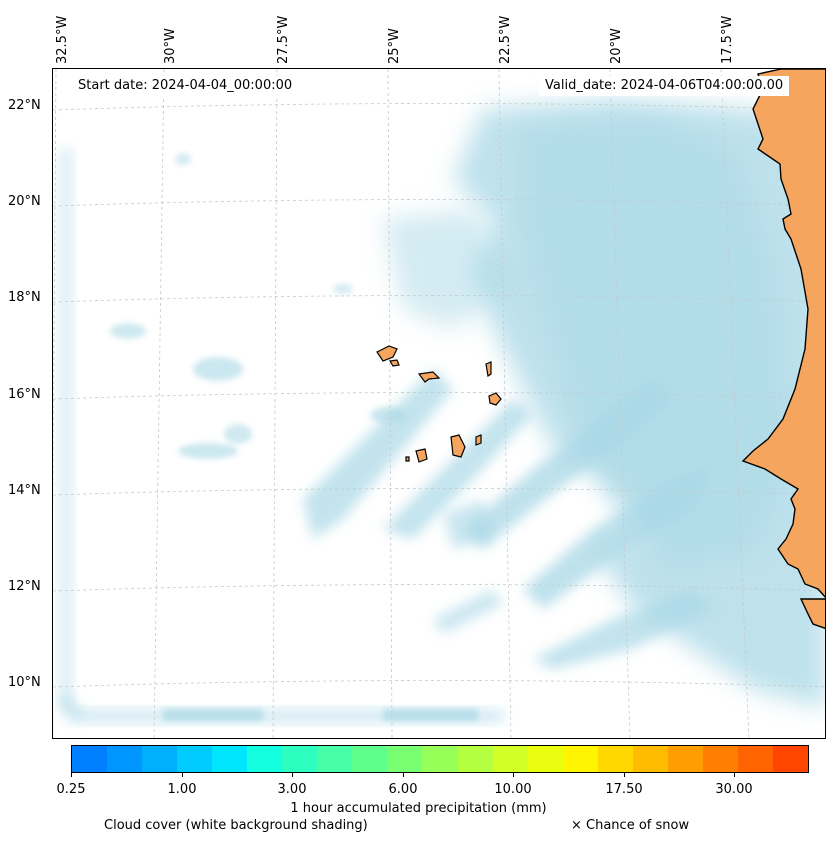 The height and width of the screenshot is (844, 837). What do you see at coordinates (727, 39) in the screenshot?
I see `lon-label-17-5w: 17.5°W` at bounding box center [727, 39].